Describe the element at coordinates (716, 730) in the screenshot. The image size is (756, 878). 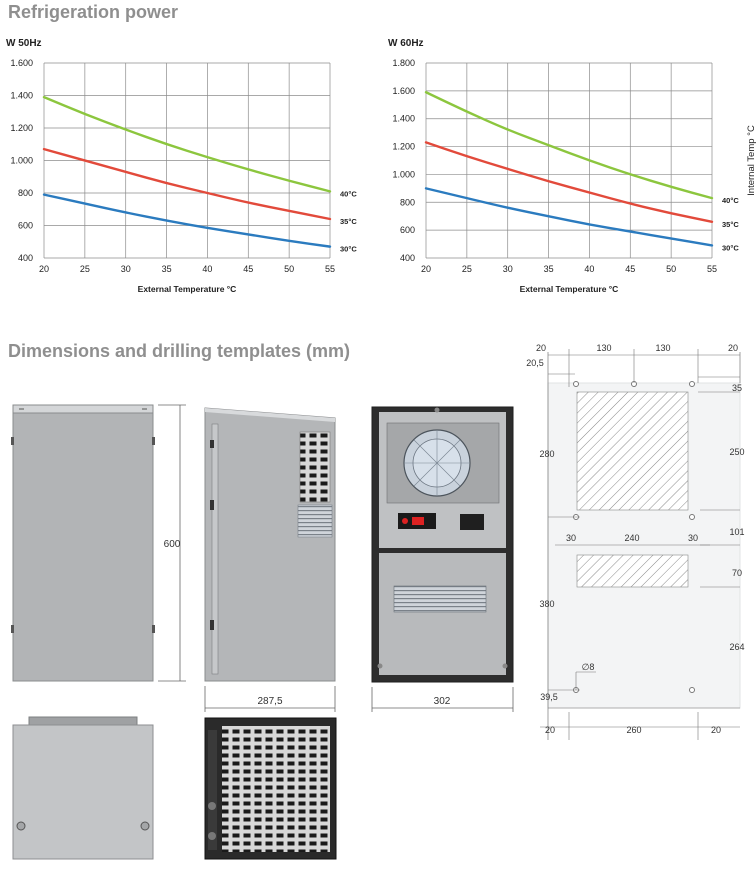
I see `dim-bottom-right: 20` at that location.